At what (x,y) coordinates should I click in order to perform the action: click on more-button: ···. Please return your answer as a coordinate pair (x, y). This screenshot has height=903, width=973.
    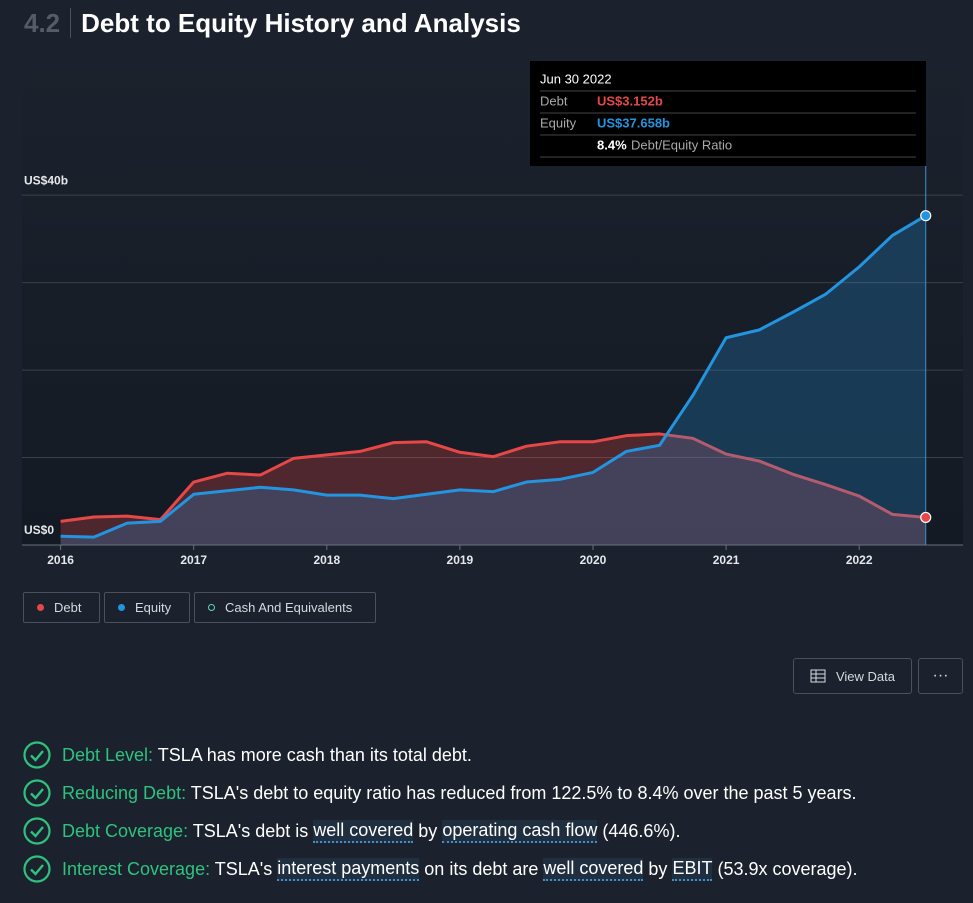
    Looking at the image, I should click on (940, 676).